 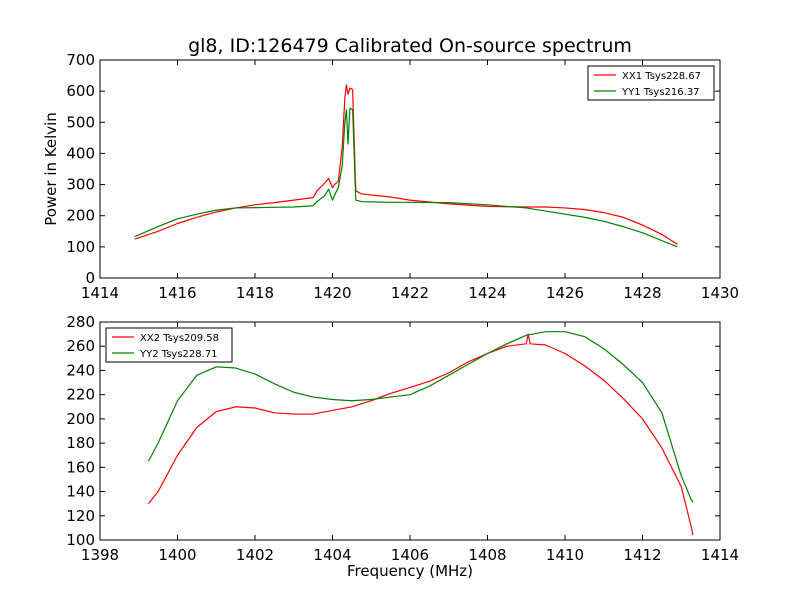 What do you see at coordinates (332, 555) in the screenshot?
I see `x-tick-label: 1404` at bounding box center [332, 555].